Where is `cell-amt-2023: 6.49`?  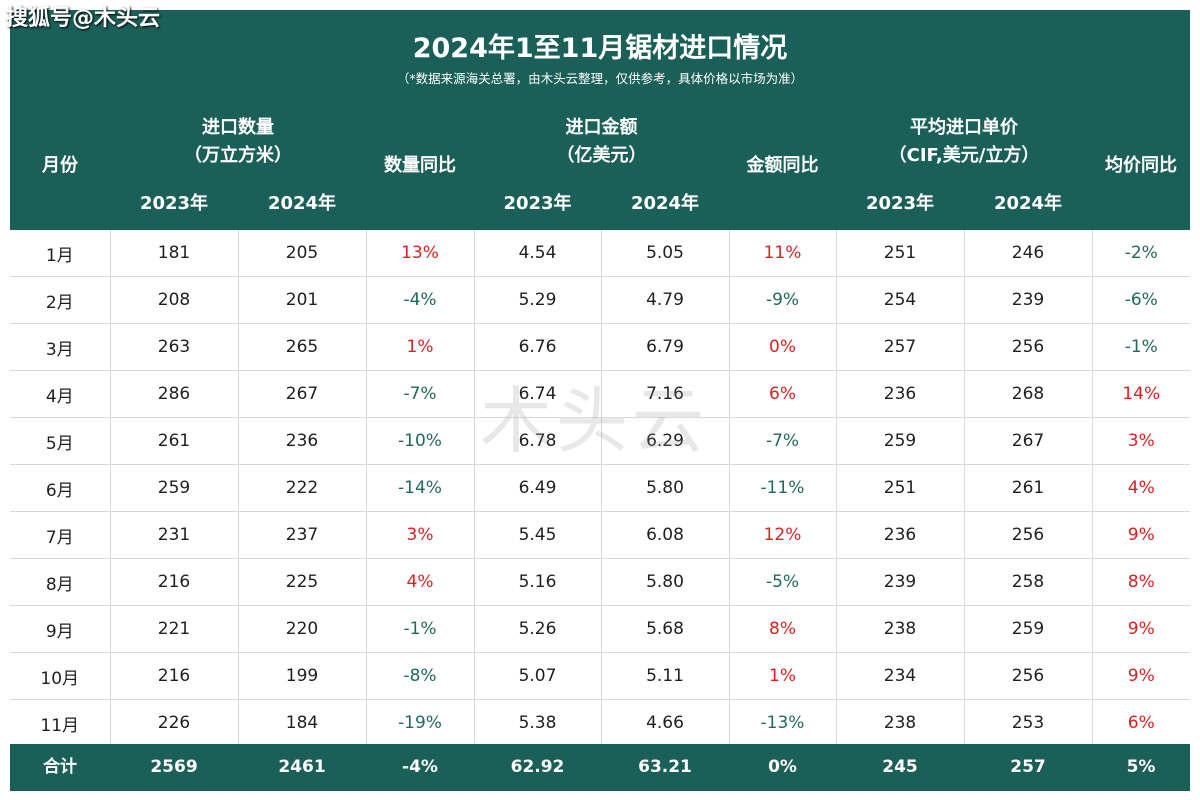 cell-amt-2023: 6.49 is located at coordinates (538, 488).